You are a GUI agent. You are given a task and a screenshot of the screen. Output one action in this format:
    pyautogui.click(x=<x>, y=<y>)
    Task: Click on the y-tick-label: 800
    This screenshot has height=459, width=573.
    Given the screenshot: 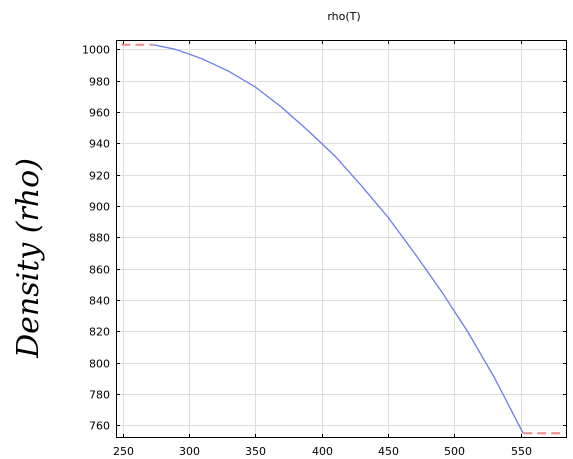 What is the action you would take?
    pyautogui.click(x=99, y=364)
    